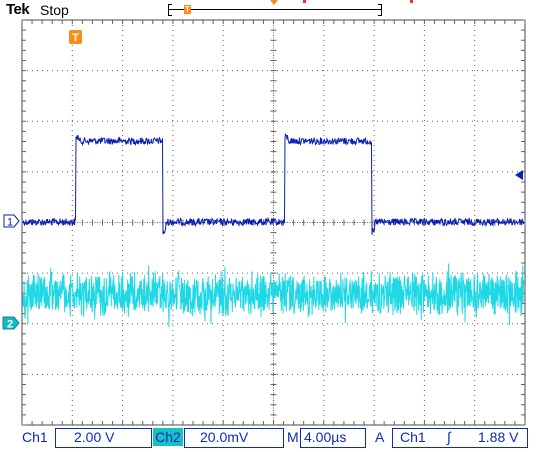  I want to click on ch1-label: Ch1, so click(35, 437).